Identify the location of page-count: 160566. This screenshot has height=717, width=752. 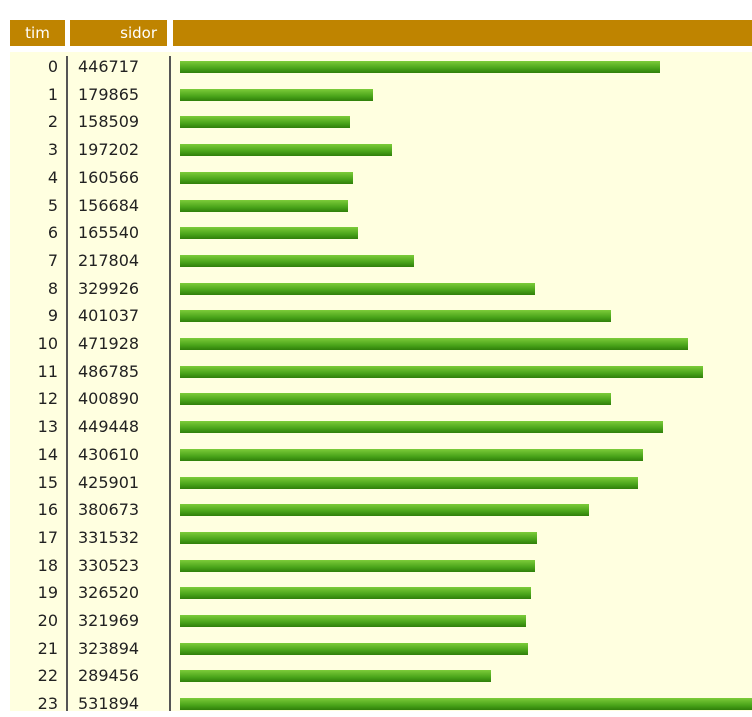
(109, 177).